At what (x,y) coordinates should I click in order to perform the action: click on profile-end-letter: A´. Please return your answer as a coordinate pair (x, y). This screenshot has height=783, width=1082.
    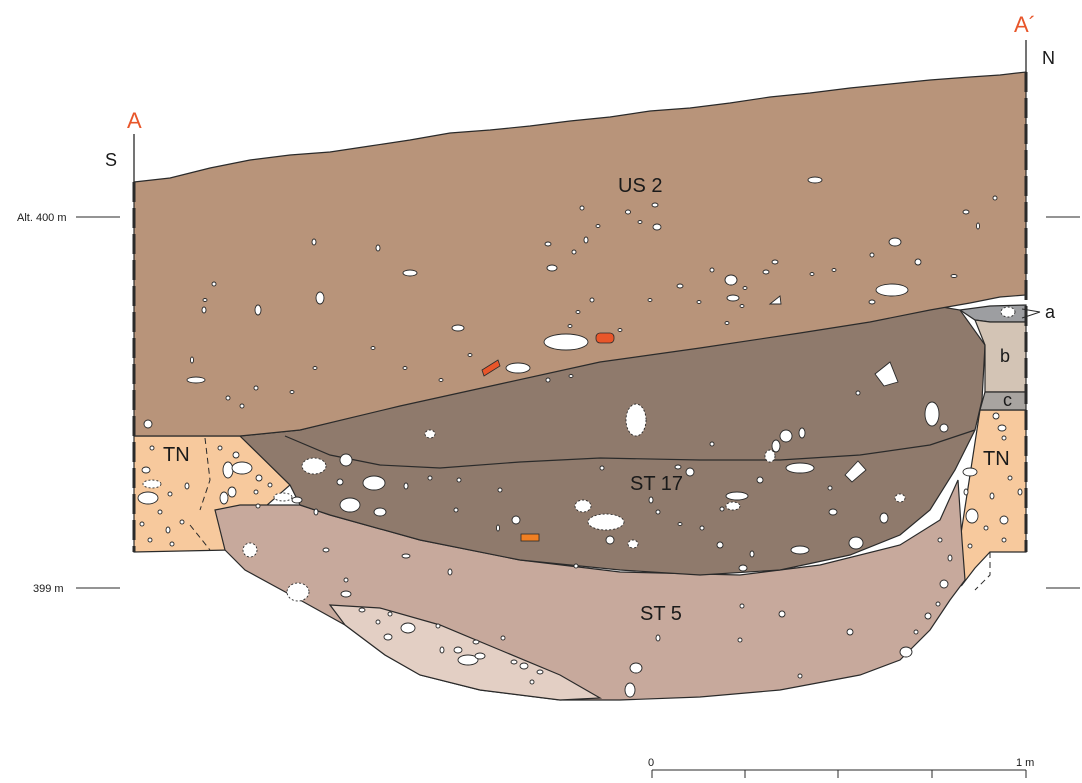
    Looking at the image, I should click on (1025, 24).